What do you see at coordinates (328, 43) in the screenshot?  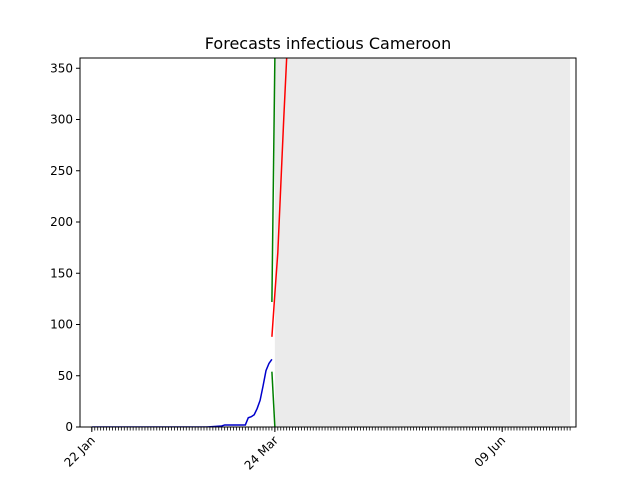 I see `chart-title: Forecasts infectious Cameroon` at bounding box center [328, 43].